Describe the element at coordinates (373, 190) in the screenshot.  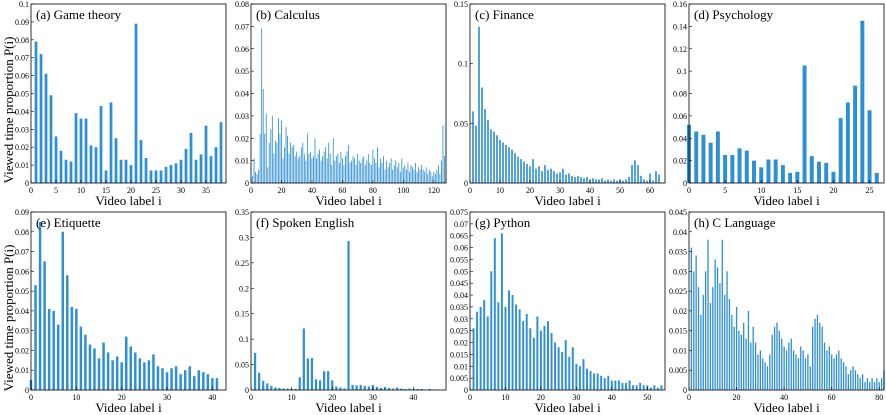
I see `x-tick-label: 80` at that location.